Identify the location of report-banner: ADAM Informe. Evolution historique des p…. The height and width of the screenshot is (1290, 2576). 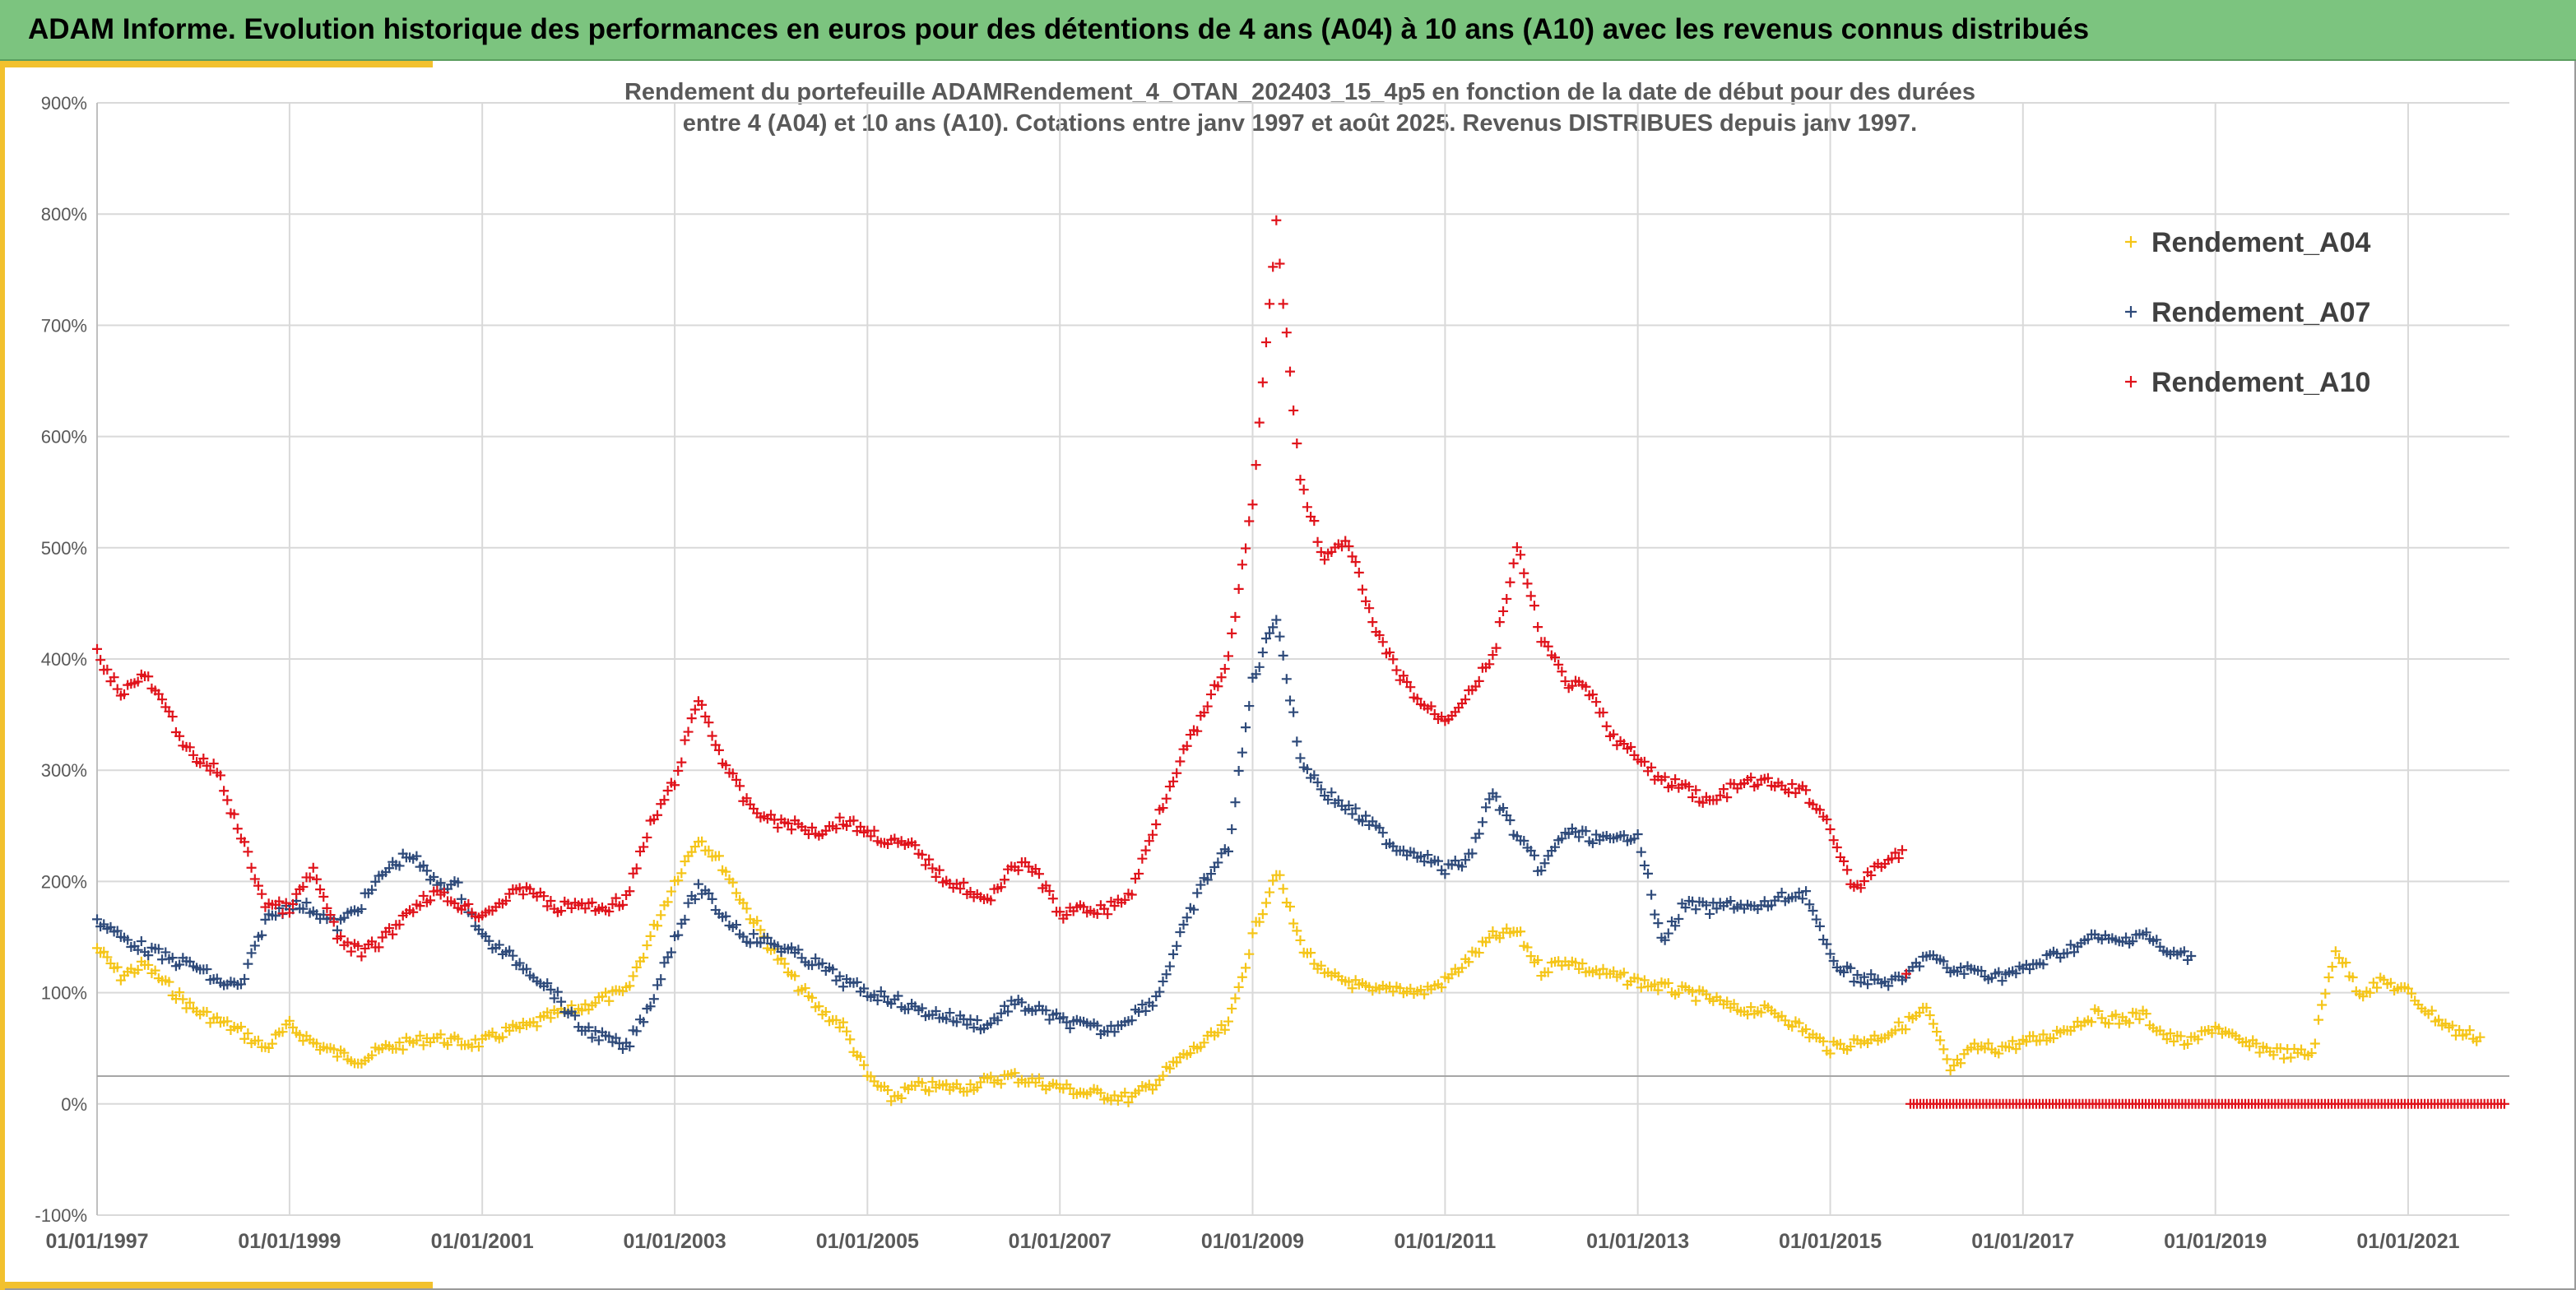
(1288, 30).